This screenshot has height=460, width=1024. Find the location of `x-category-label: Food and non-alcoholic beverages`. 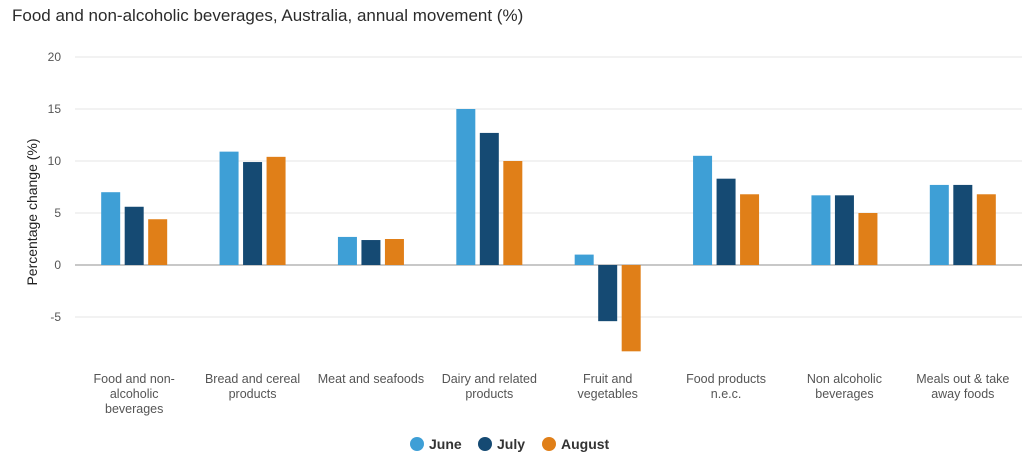

x-category-label: Food and non-alcoholic beverages is located at coordinates (134, 394).